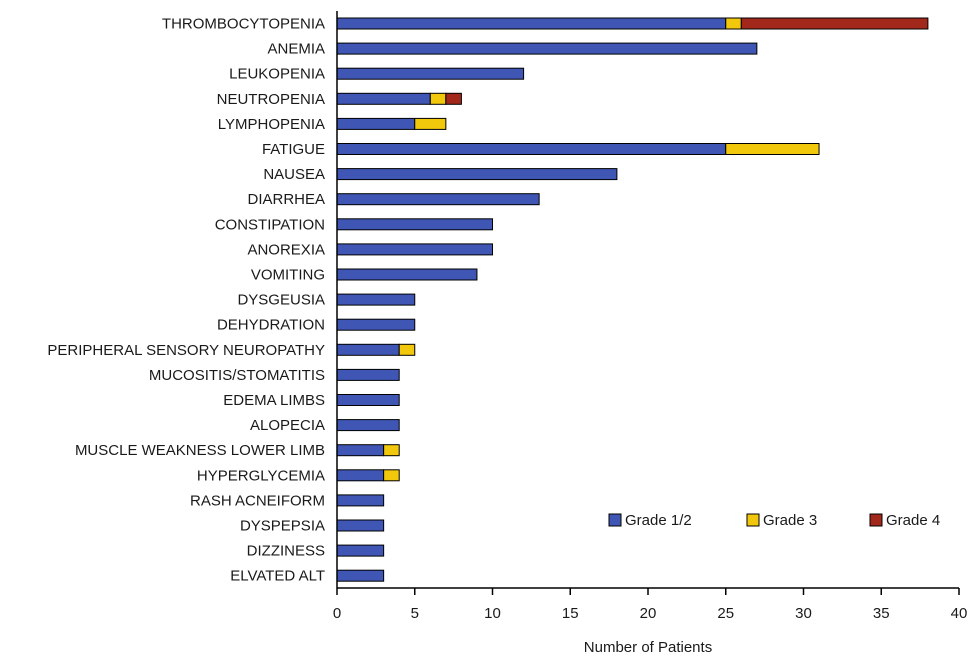 This screenshot has height=658, width=972. What do you see at coordinates (281, 300) in the screenshot?
I see `category-label-dysgeusia: DYSGEUSIA` at bounding box center [281, 300].